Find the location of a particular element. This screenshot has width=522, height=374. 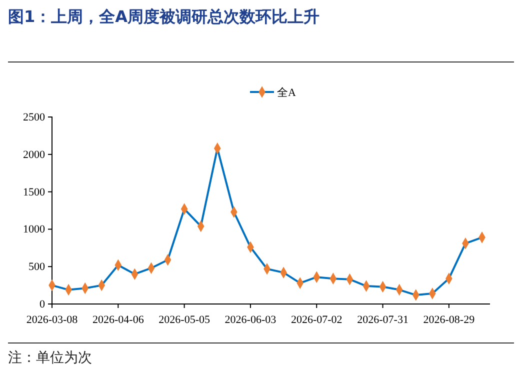

text: 注：单位为次 is located at coordinates (50, 358).